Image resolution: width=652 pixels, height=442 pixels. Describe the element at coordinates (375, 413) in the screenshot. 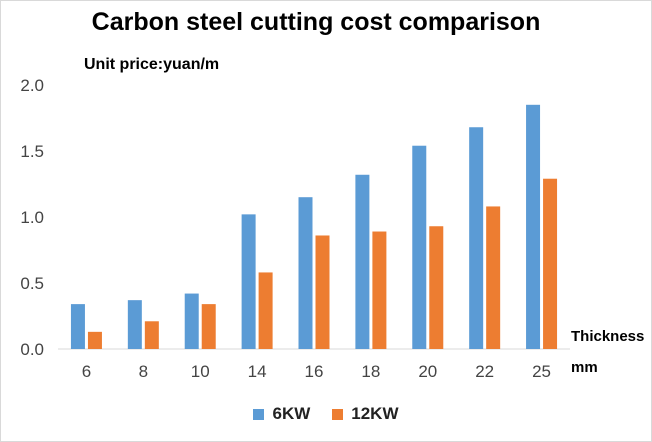

I see `legend-label-12kw: 12KW` at that location.